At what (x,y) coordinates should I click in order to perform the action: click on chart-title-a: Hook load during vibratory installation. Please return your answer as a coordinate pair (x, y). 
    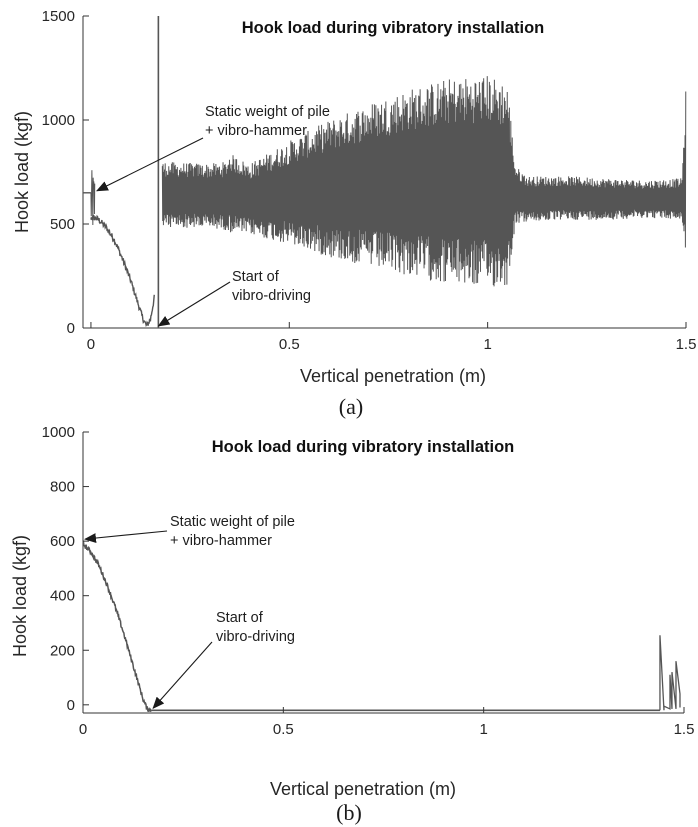
    Looking at the image, I should click on (393, 28).